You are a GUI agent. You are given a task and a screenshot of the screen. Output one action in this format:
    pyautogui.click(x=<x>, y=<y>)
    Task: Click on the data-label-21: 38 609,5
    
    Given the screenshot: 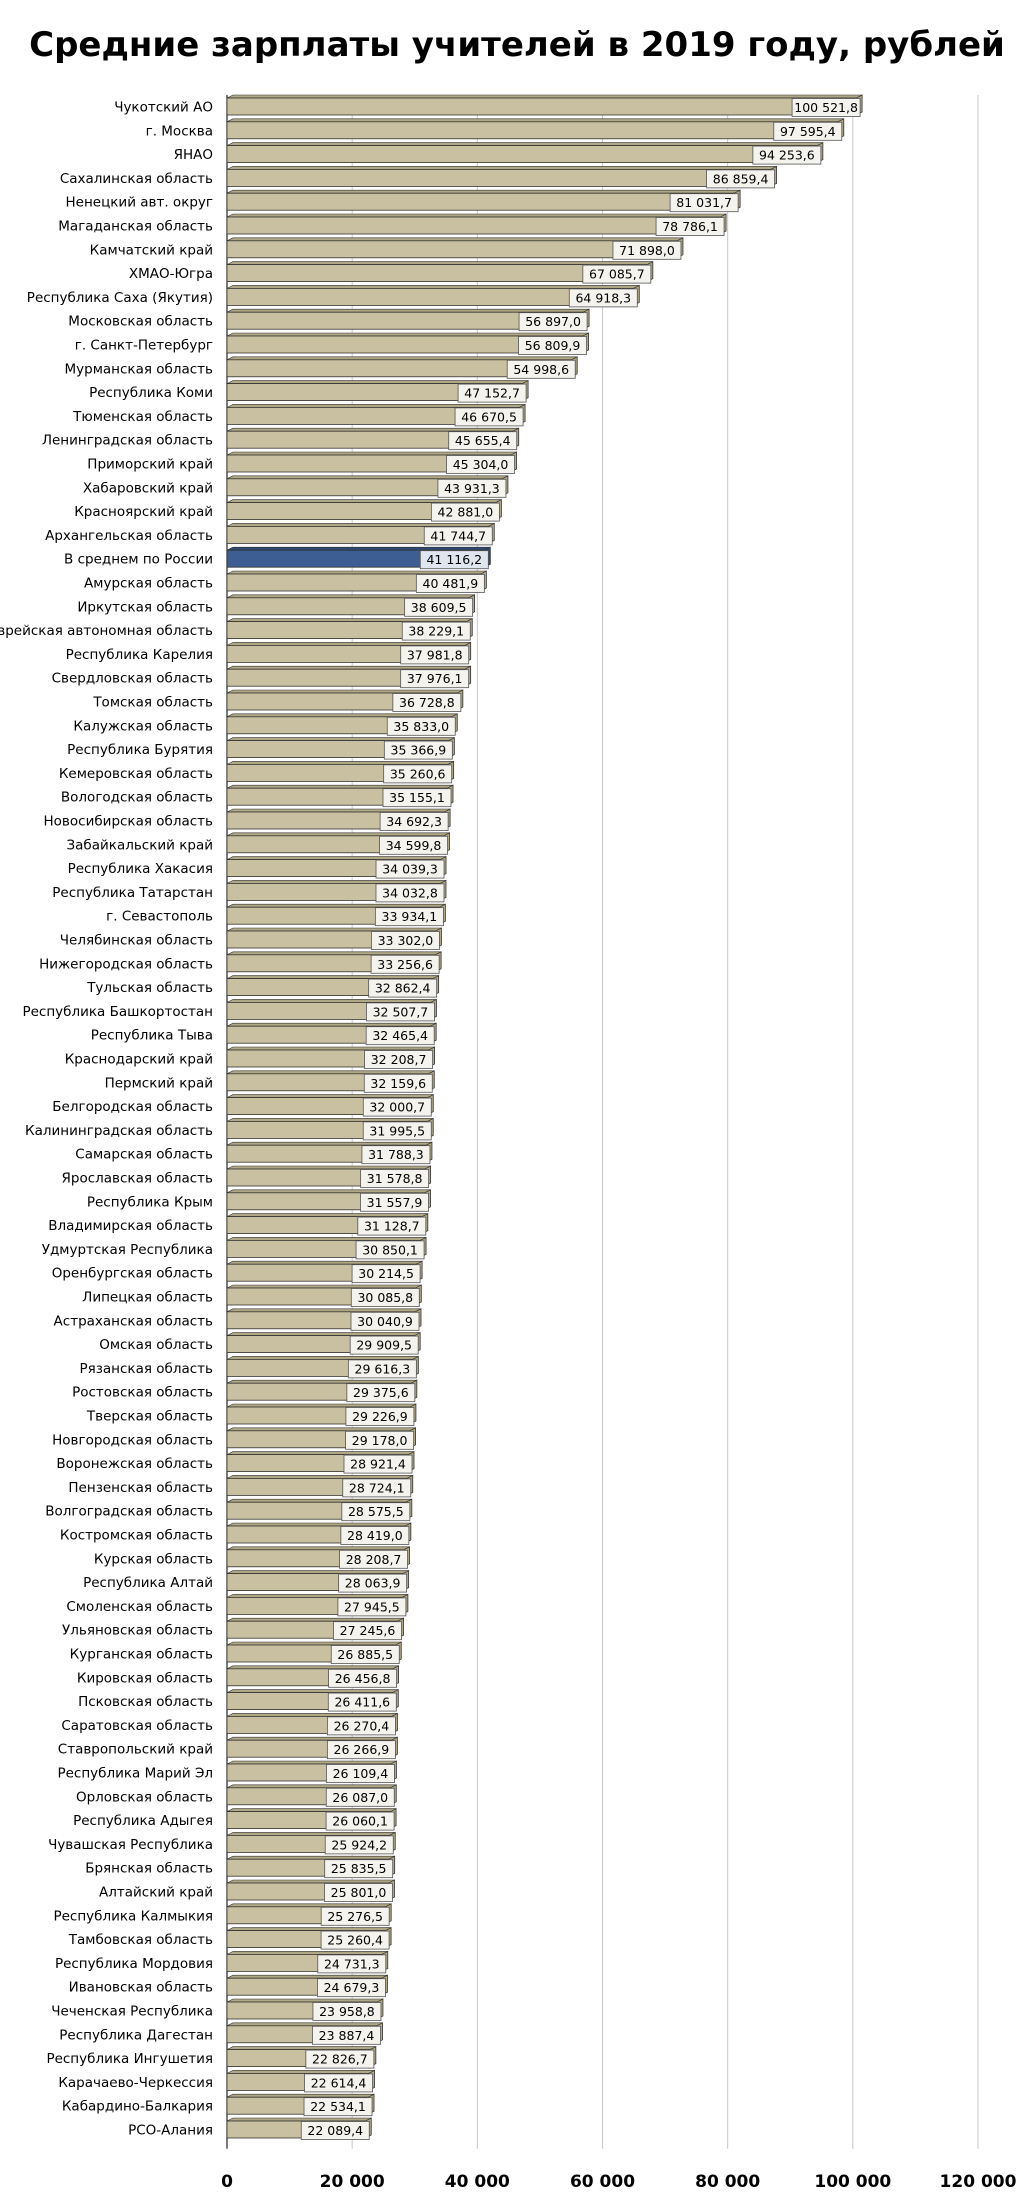 What is the action you would take?
    pyautogui.click(x=439, y=607)
    